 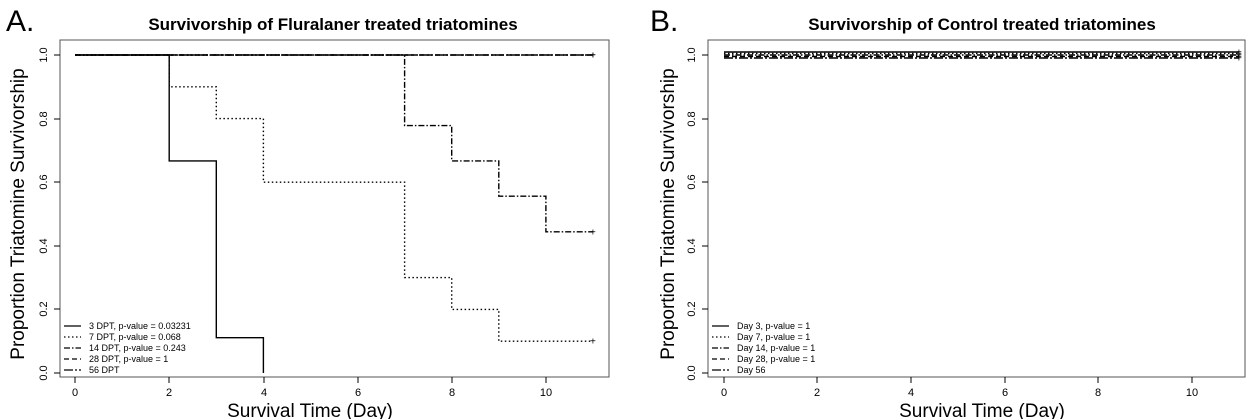 What do you see at coordinates (140, 326) in the screenshot?
I see `legend-label: 3 DPT, p-value = 0.03231` at bounding box center [140, 326].